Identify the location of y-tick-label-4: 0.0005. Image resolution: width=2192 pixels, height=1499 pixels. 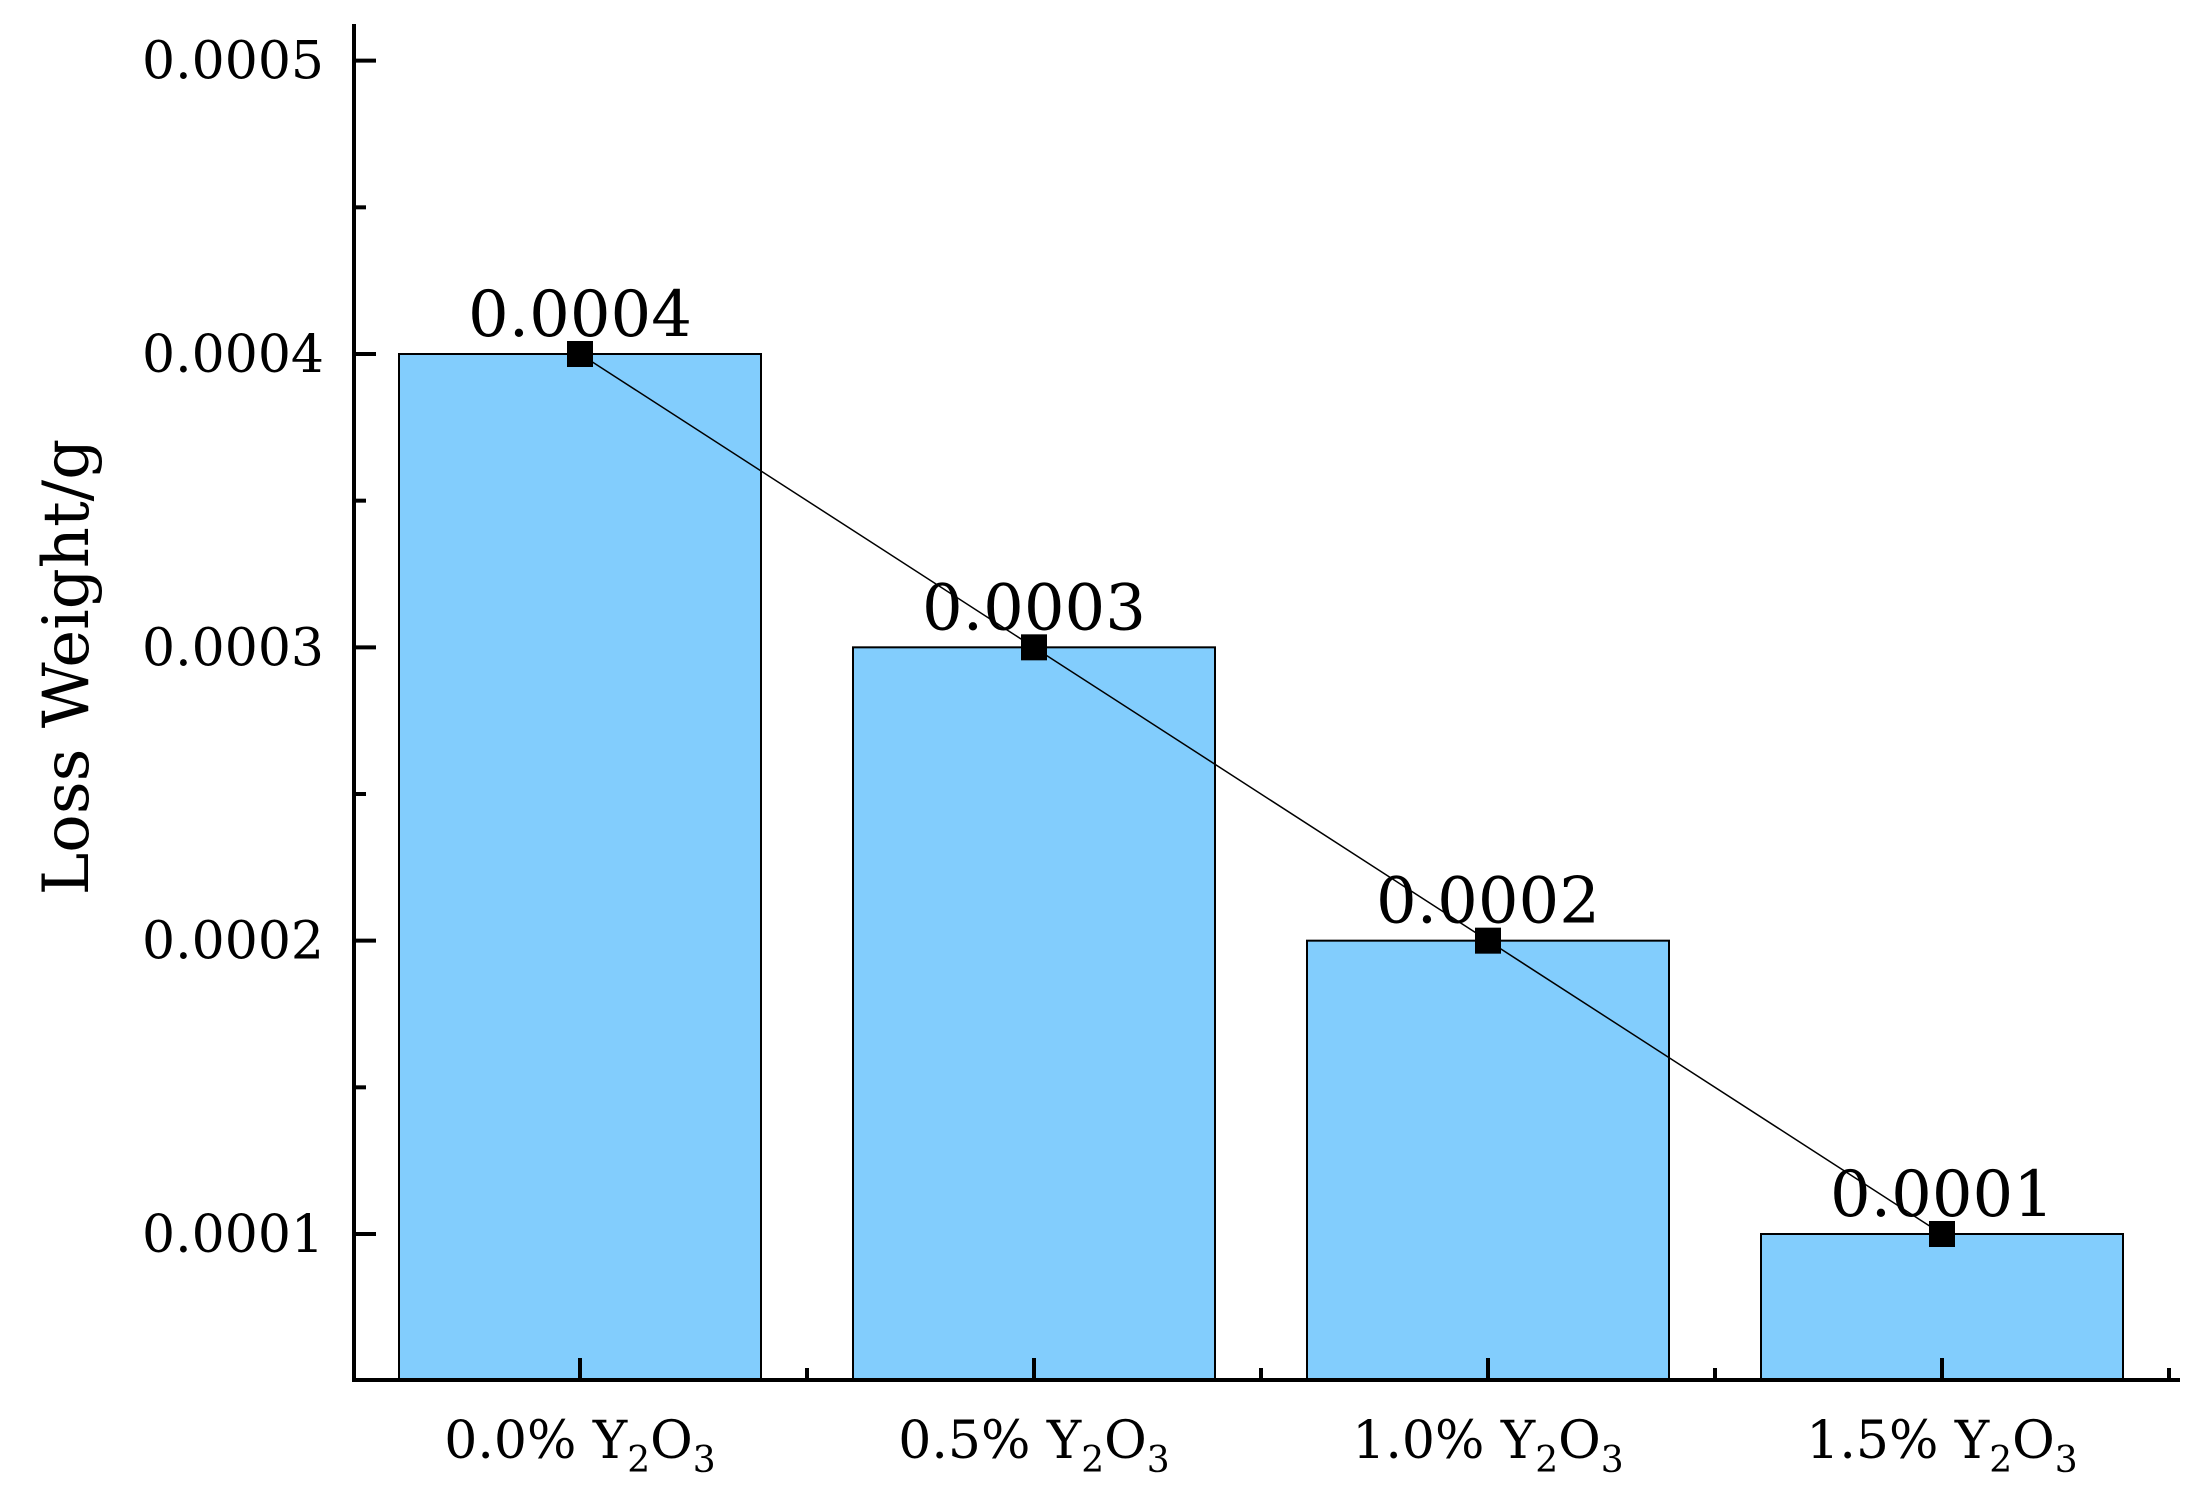
(233, 62).